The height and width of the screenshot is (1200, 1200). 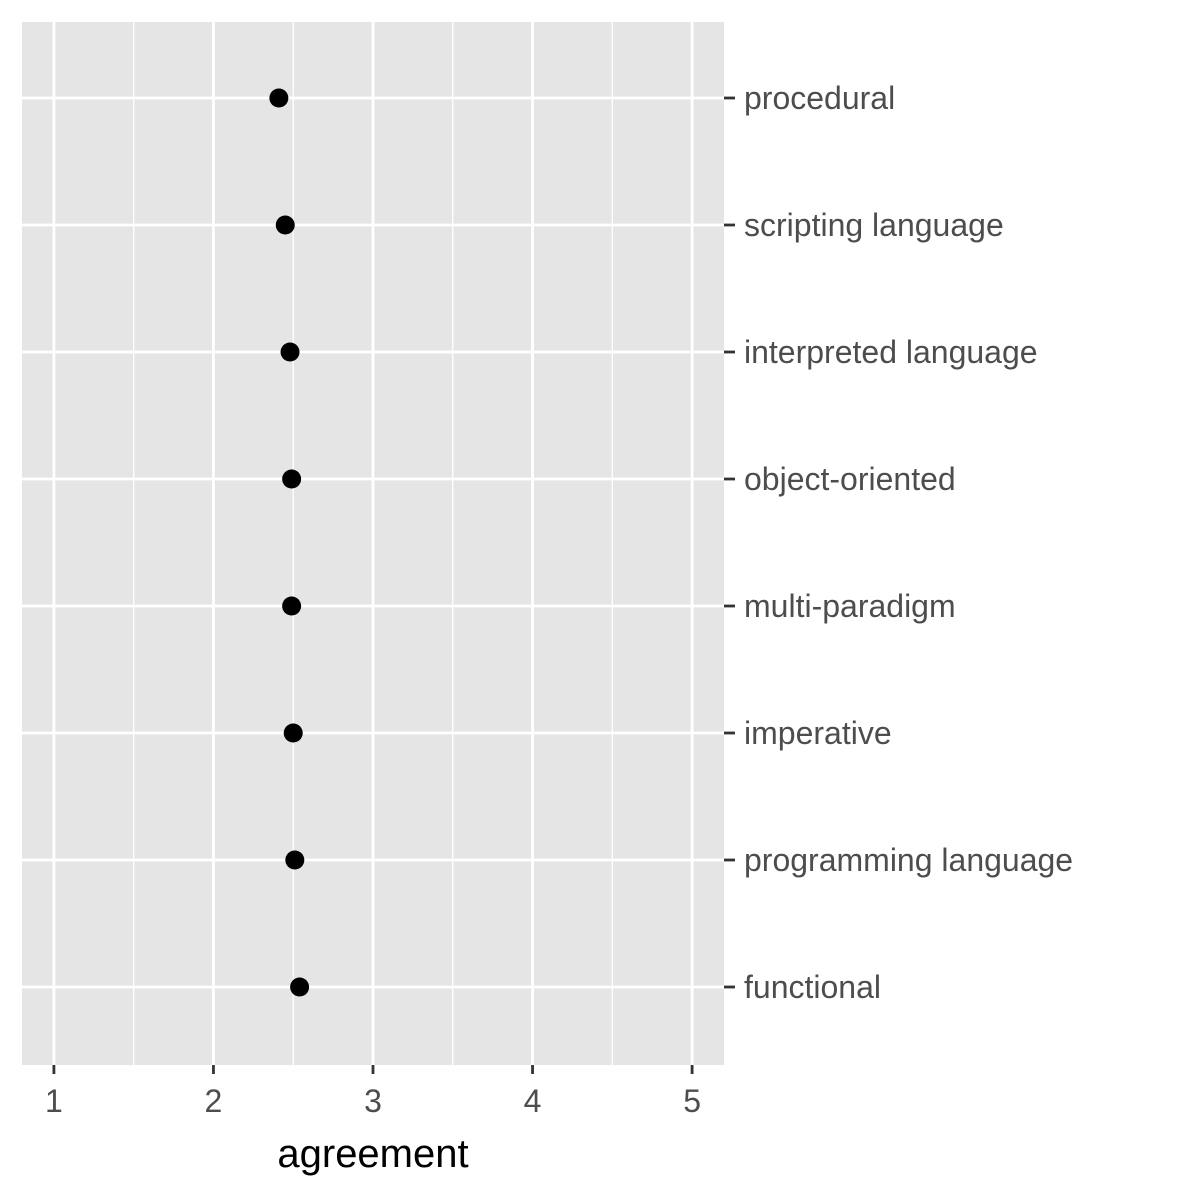 What do you see at coordinates (850, 479) in the screenshot?
I see `y-tick-label: object-oriented` at bounding box center [850, 479].